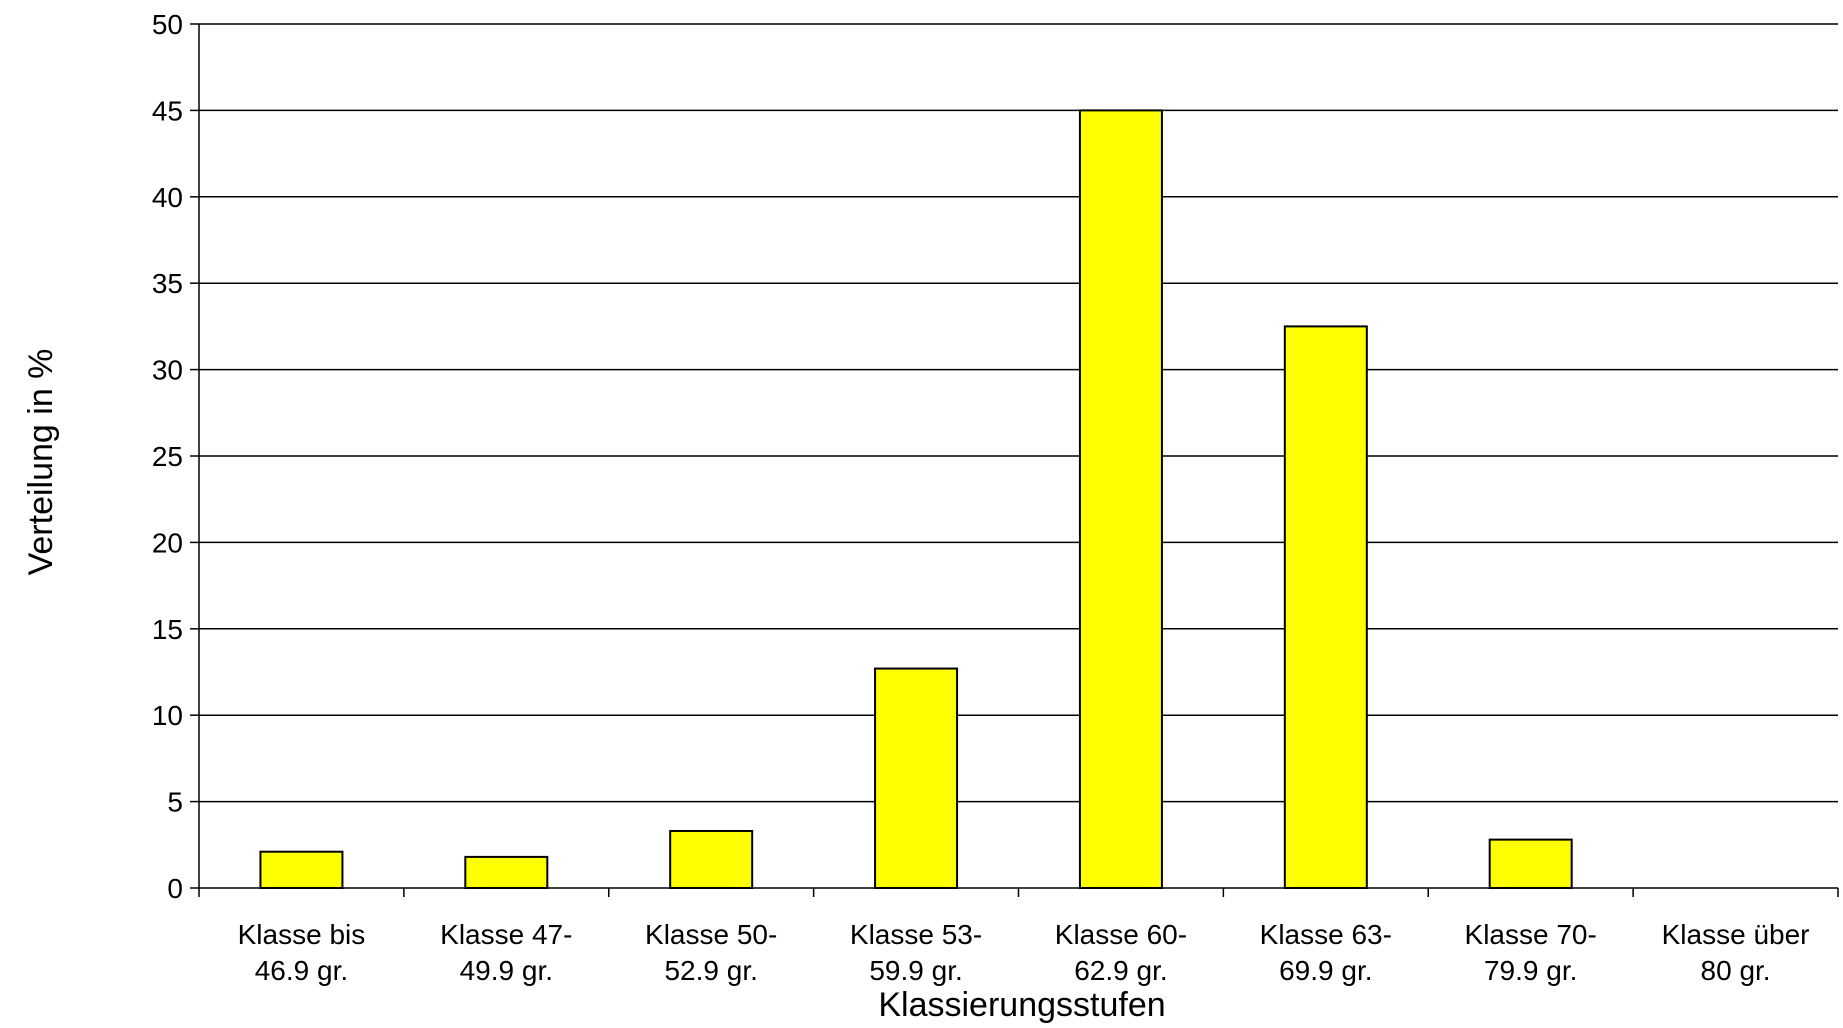 This screenshot has width=1843, height=1028. What do you see at coordinates (1736, 952) in the screenshot?
I see `x-tick-label: Klasse über 80 gr.` at bounding box center [1736, 952].